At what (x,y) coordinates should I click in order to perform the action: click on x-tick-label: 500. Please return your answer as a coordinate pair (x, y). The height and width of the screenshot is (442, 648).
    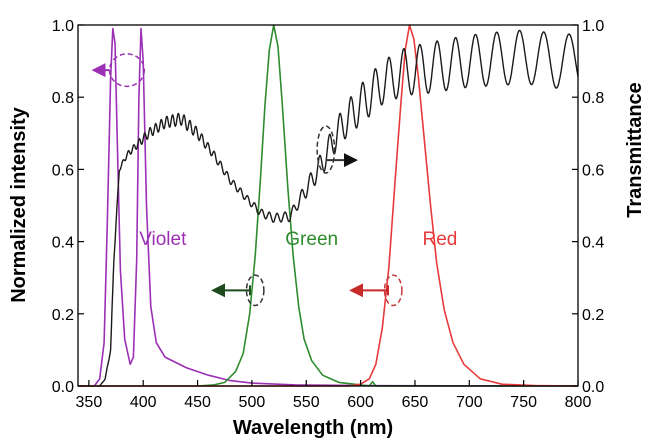
    Looking at the image, I should click on (252, 402).